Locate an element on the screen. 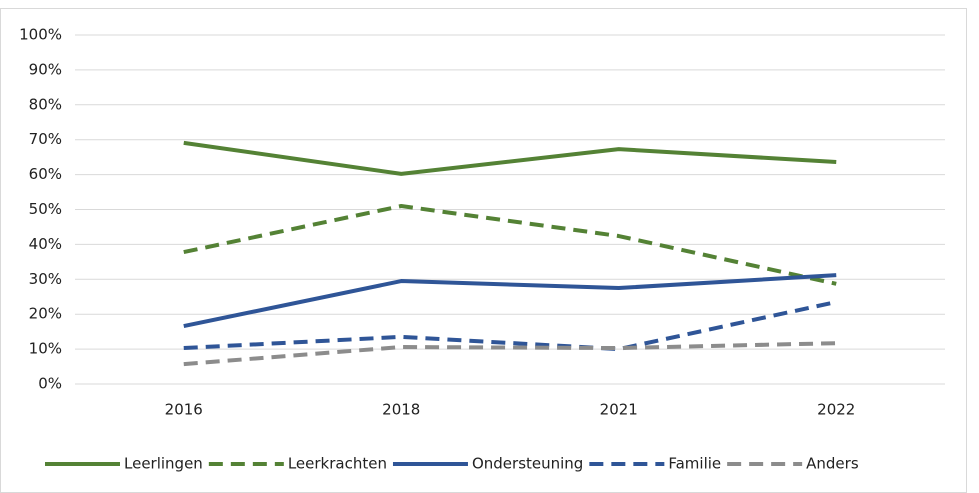  legend-label: Familie is located at coordinates (694, 464).